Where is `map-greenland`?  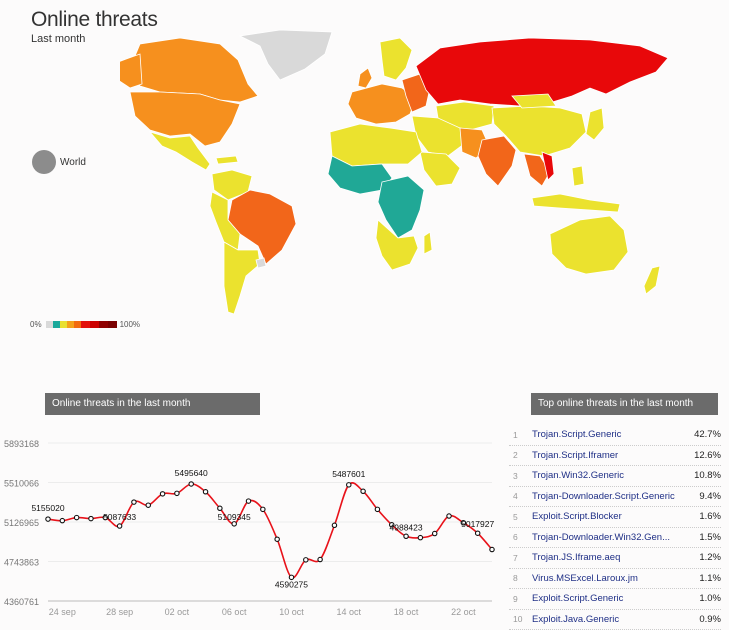 map-greenland is located at coordinates (286, 55).